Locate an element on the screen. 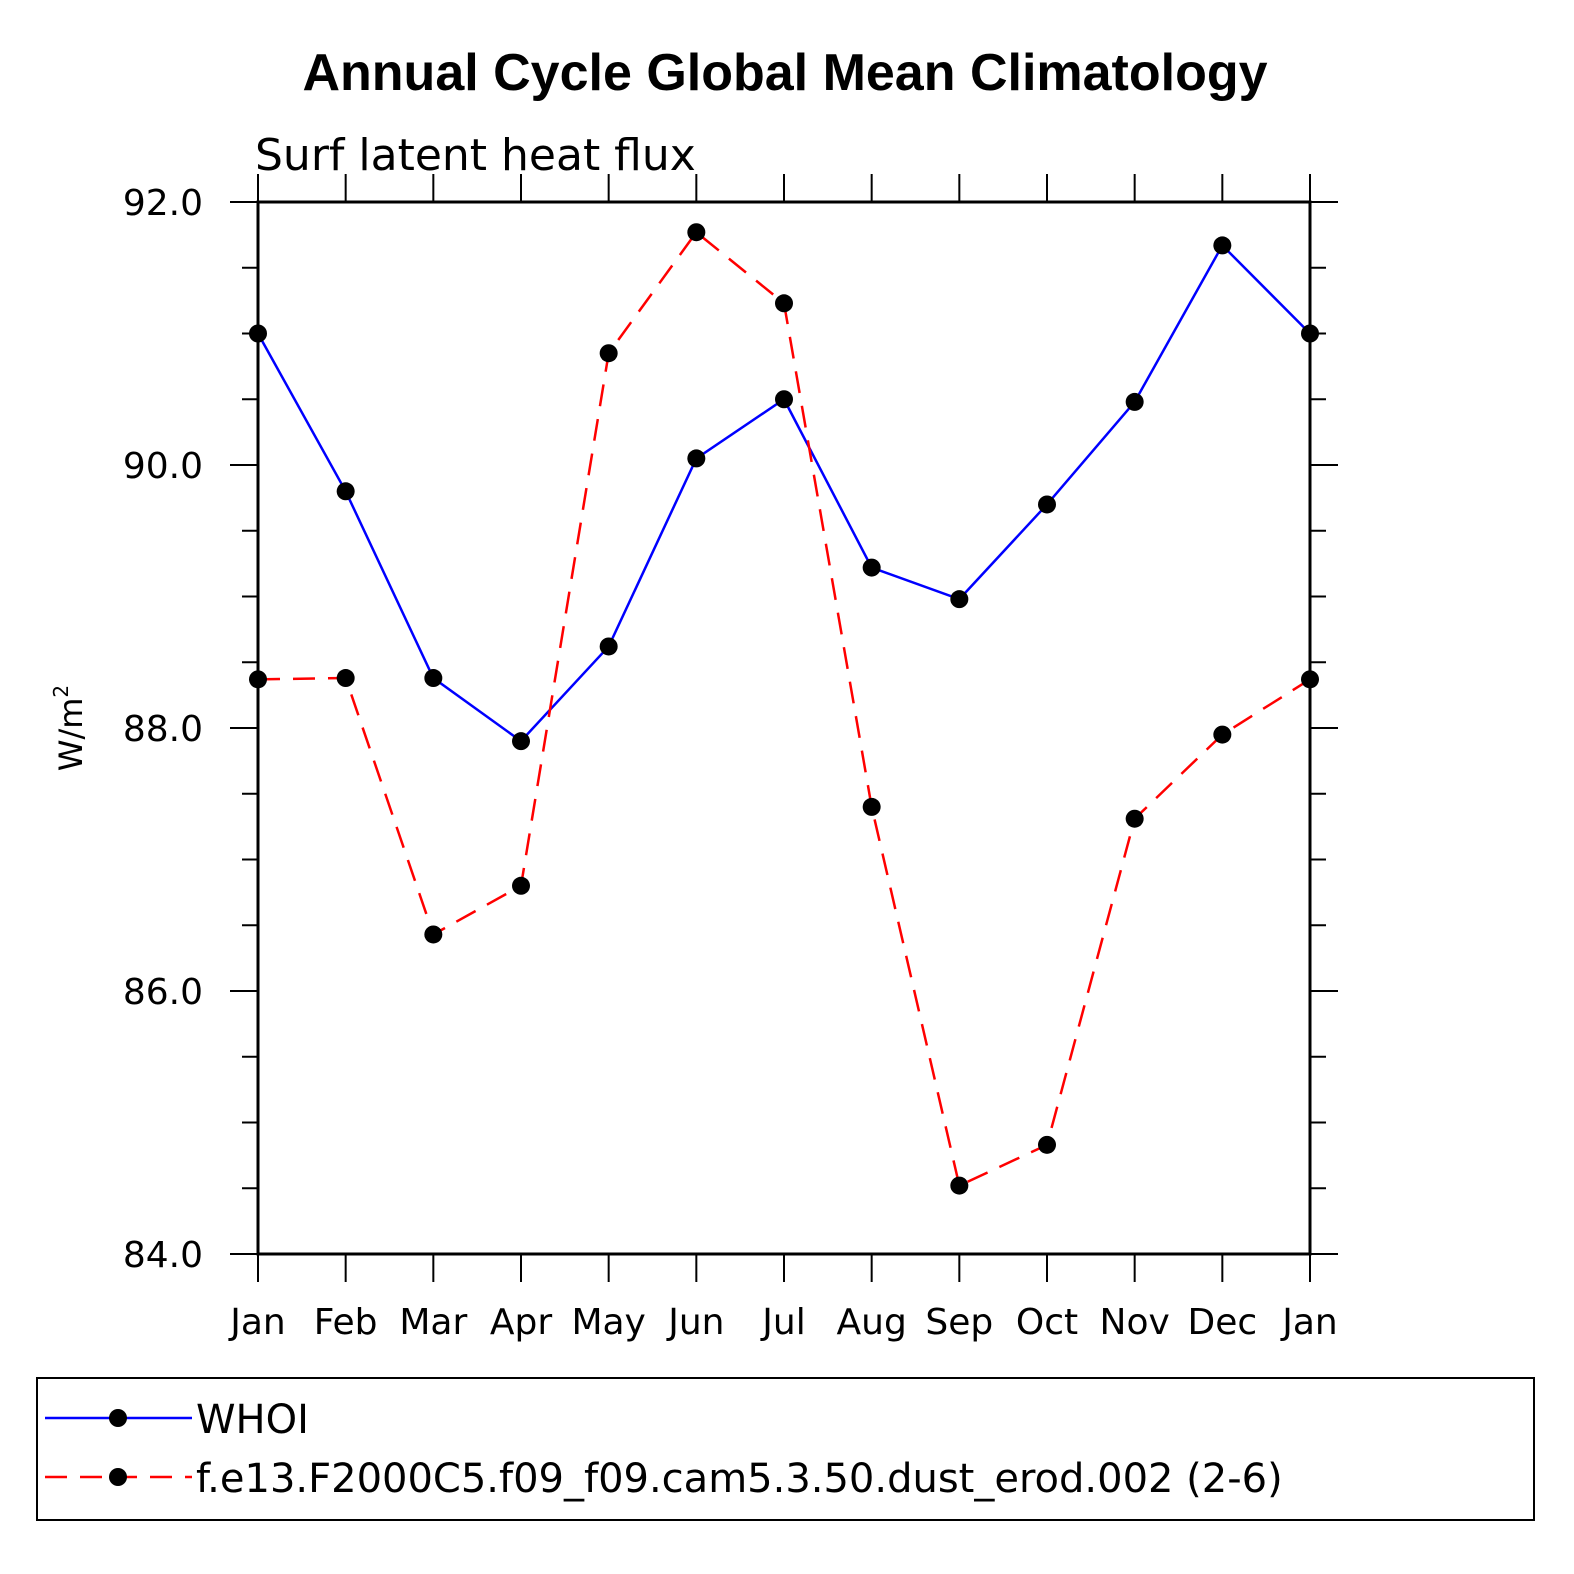  legend-label-1: WHOI is located at coordinates (252, 1420).